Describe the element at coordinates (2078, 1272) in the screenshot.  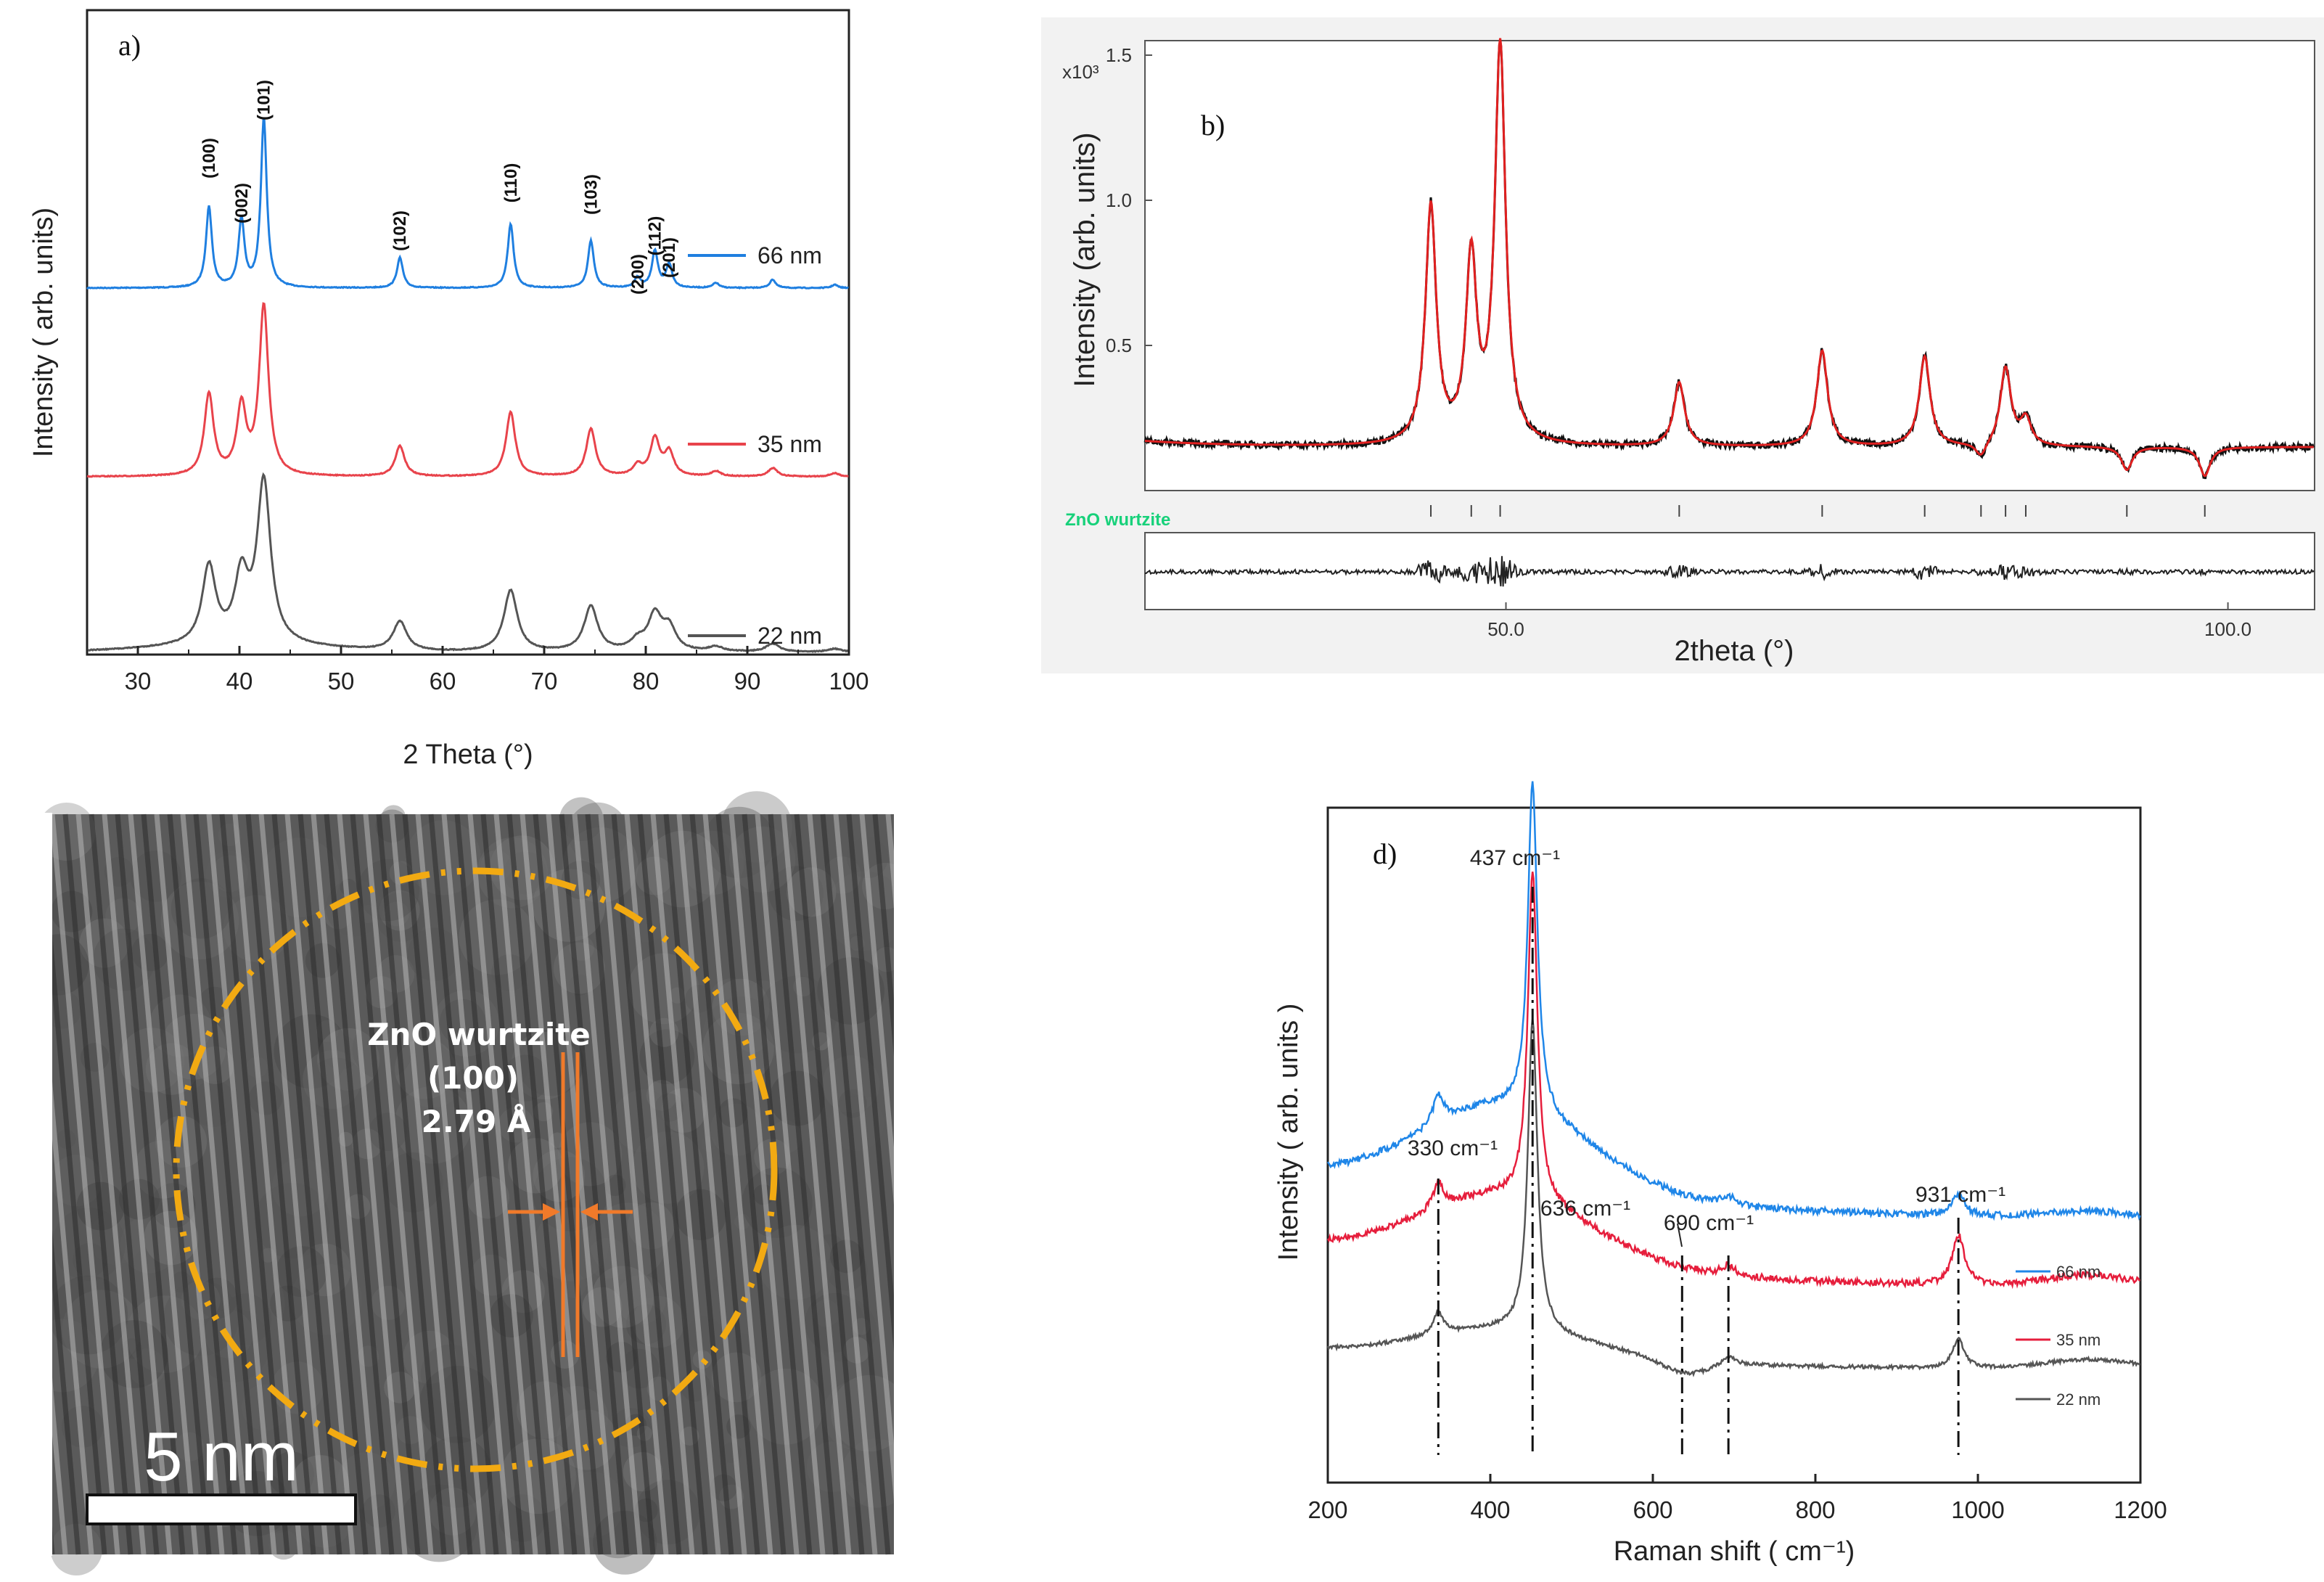
I see `panel-d-legend-label: 66 nm` at that location.